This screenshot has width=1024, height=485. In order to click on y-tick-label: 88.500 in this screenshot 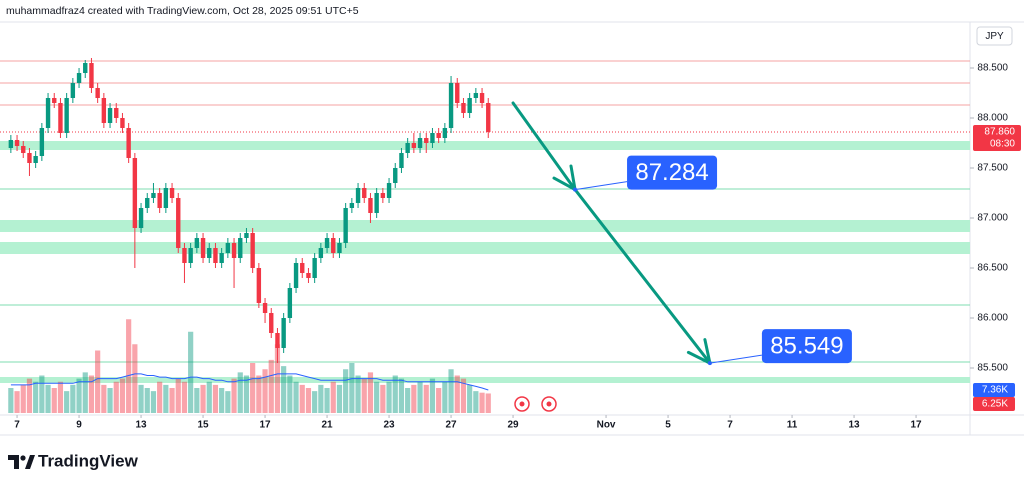, I will do `click(992, 68)`.